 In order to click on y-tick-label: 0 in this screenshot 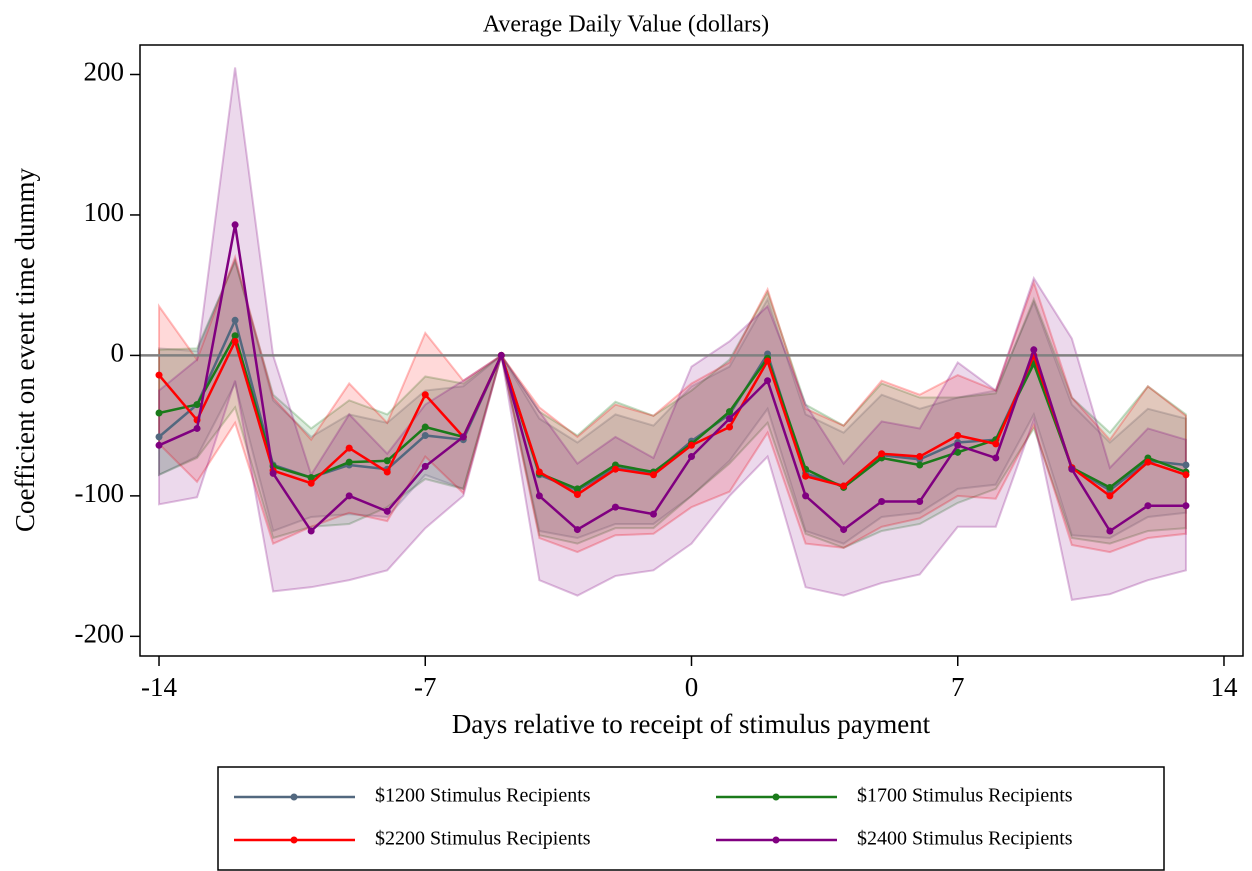, I will do `click(118, 353)`.